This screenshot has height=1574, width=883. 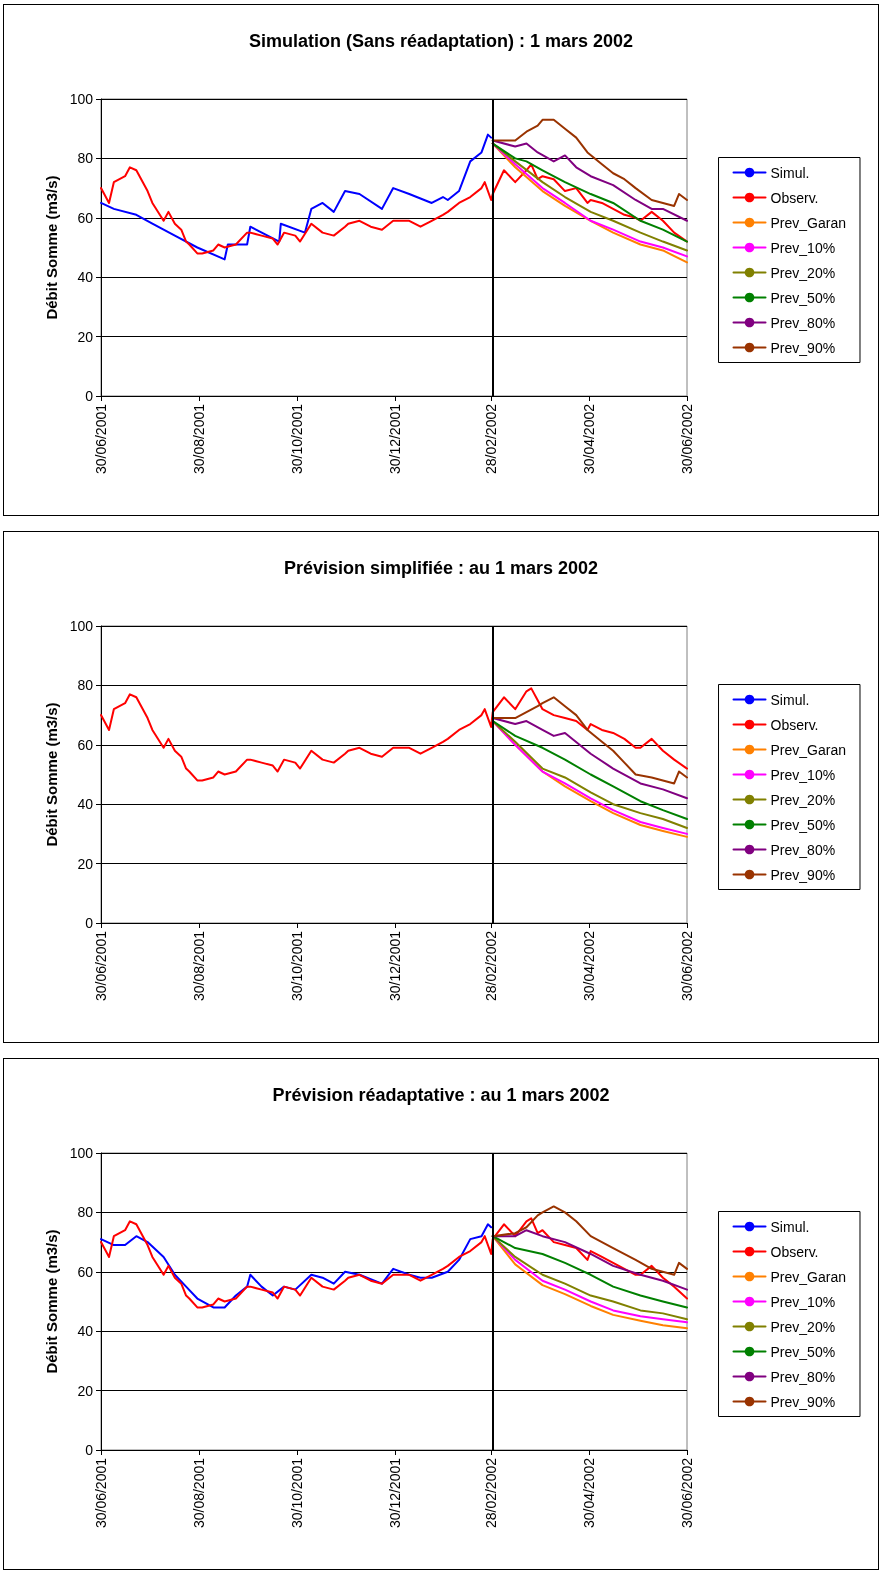 I want to click on chart-title: Prévision réadaptative : au 1 mars 2002, so click(x=441, y=1095).